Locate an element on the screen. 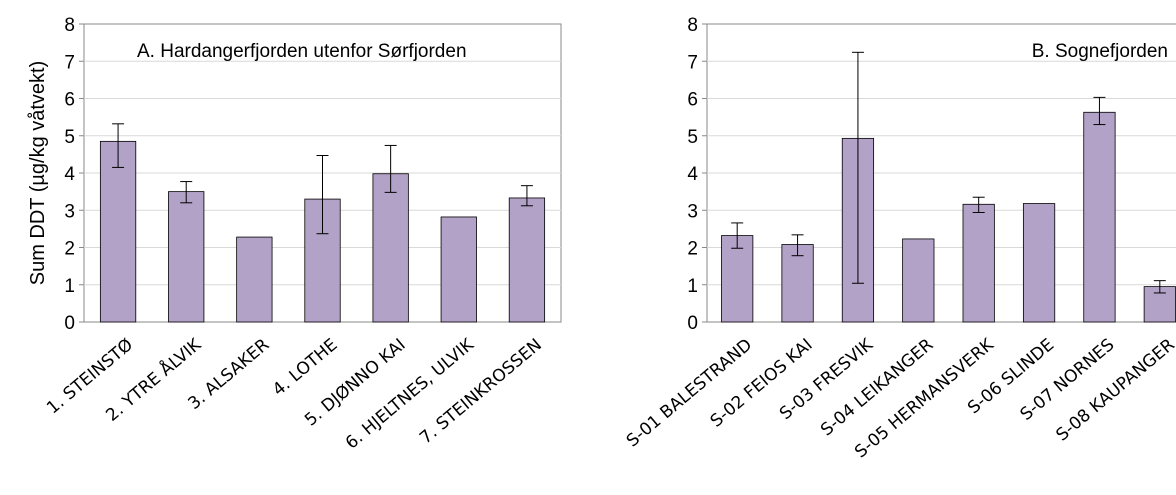  category-label: S-02 FEIOS KAI is located at coordinates (762, 383).